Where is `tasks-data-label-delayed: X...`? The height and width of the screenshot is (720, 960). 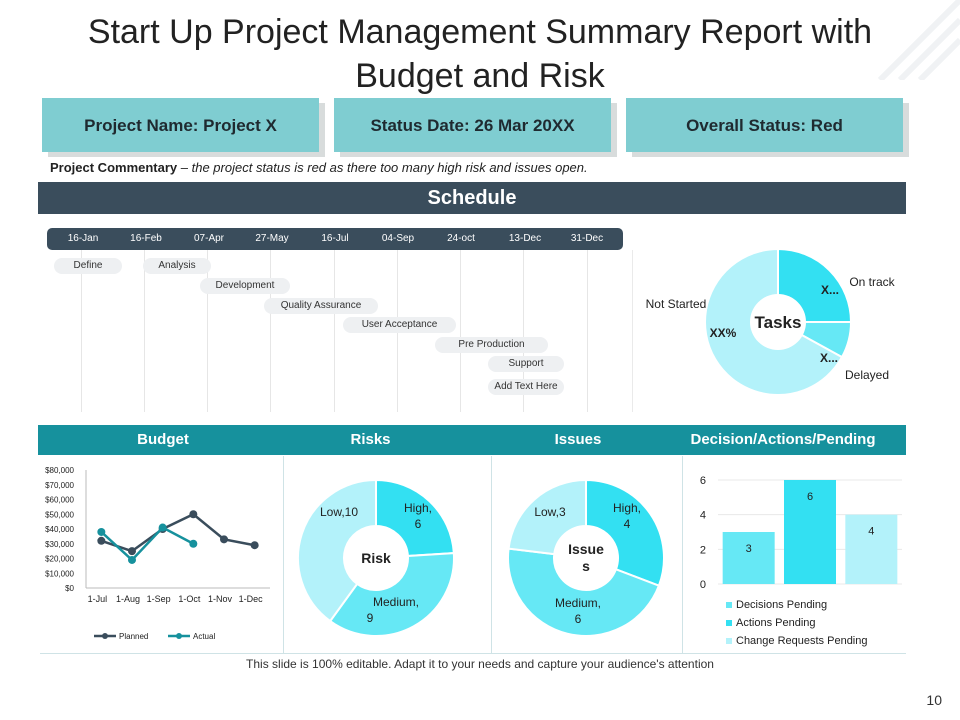 tasks-data-label-delayed: X... is located at coordinates (829, 358).